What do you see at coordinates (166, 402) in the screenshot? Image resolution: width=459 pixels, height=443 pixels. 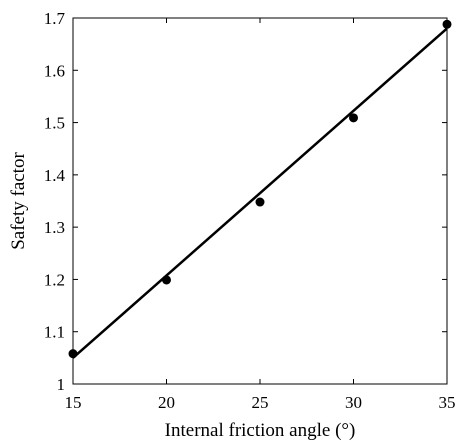 I see `x-tick-label: 20` at bounding box center [166, 402].